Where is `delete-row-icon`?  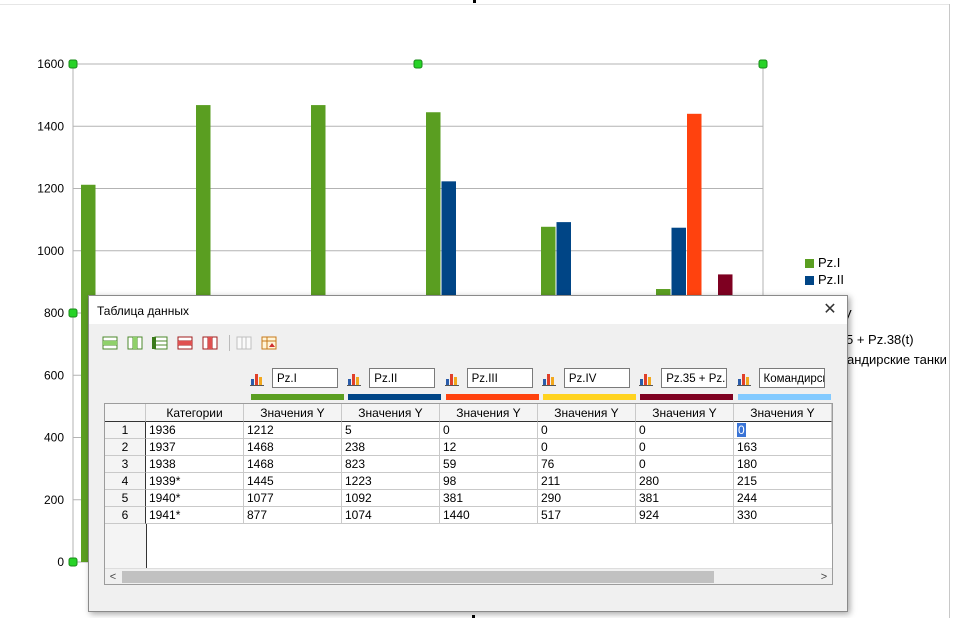 delete-row-icon is located at coordinates (185, 343).